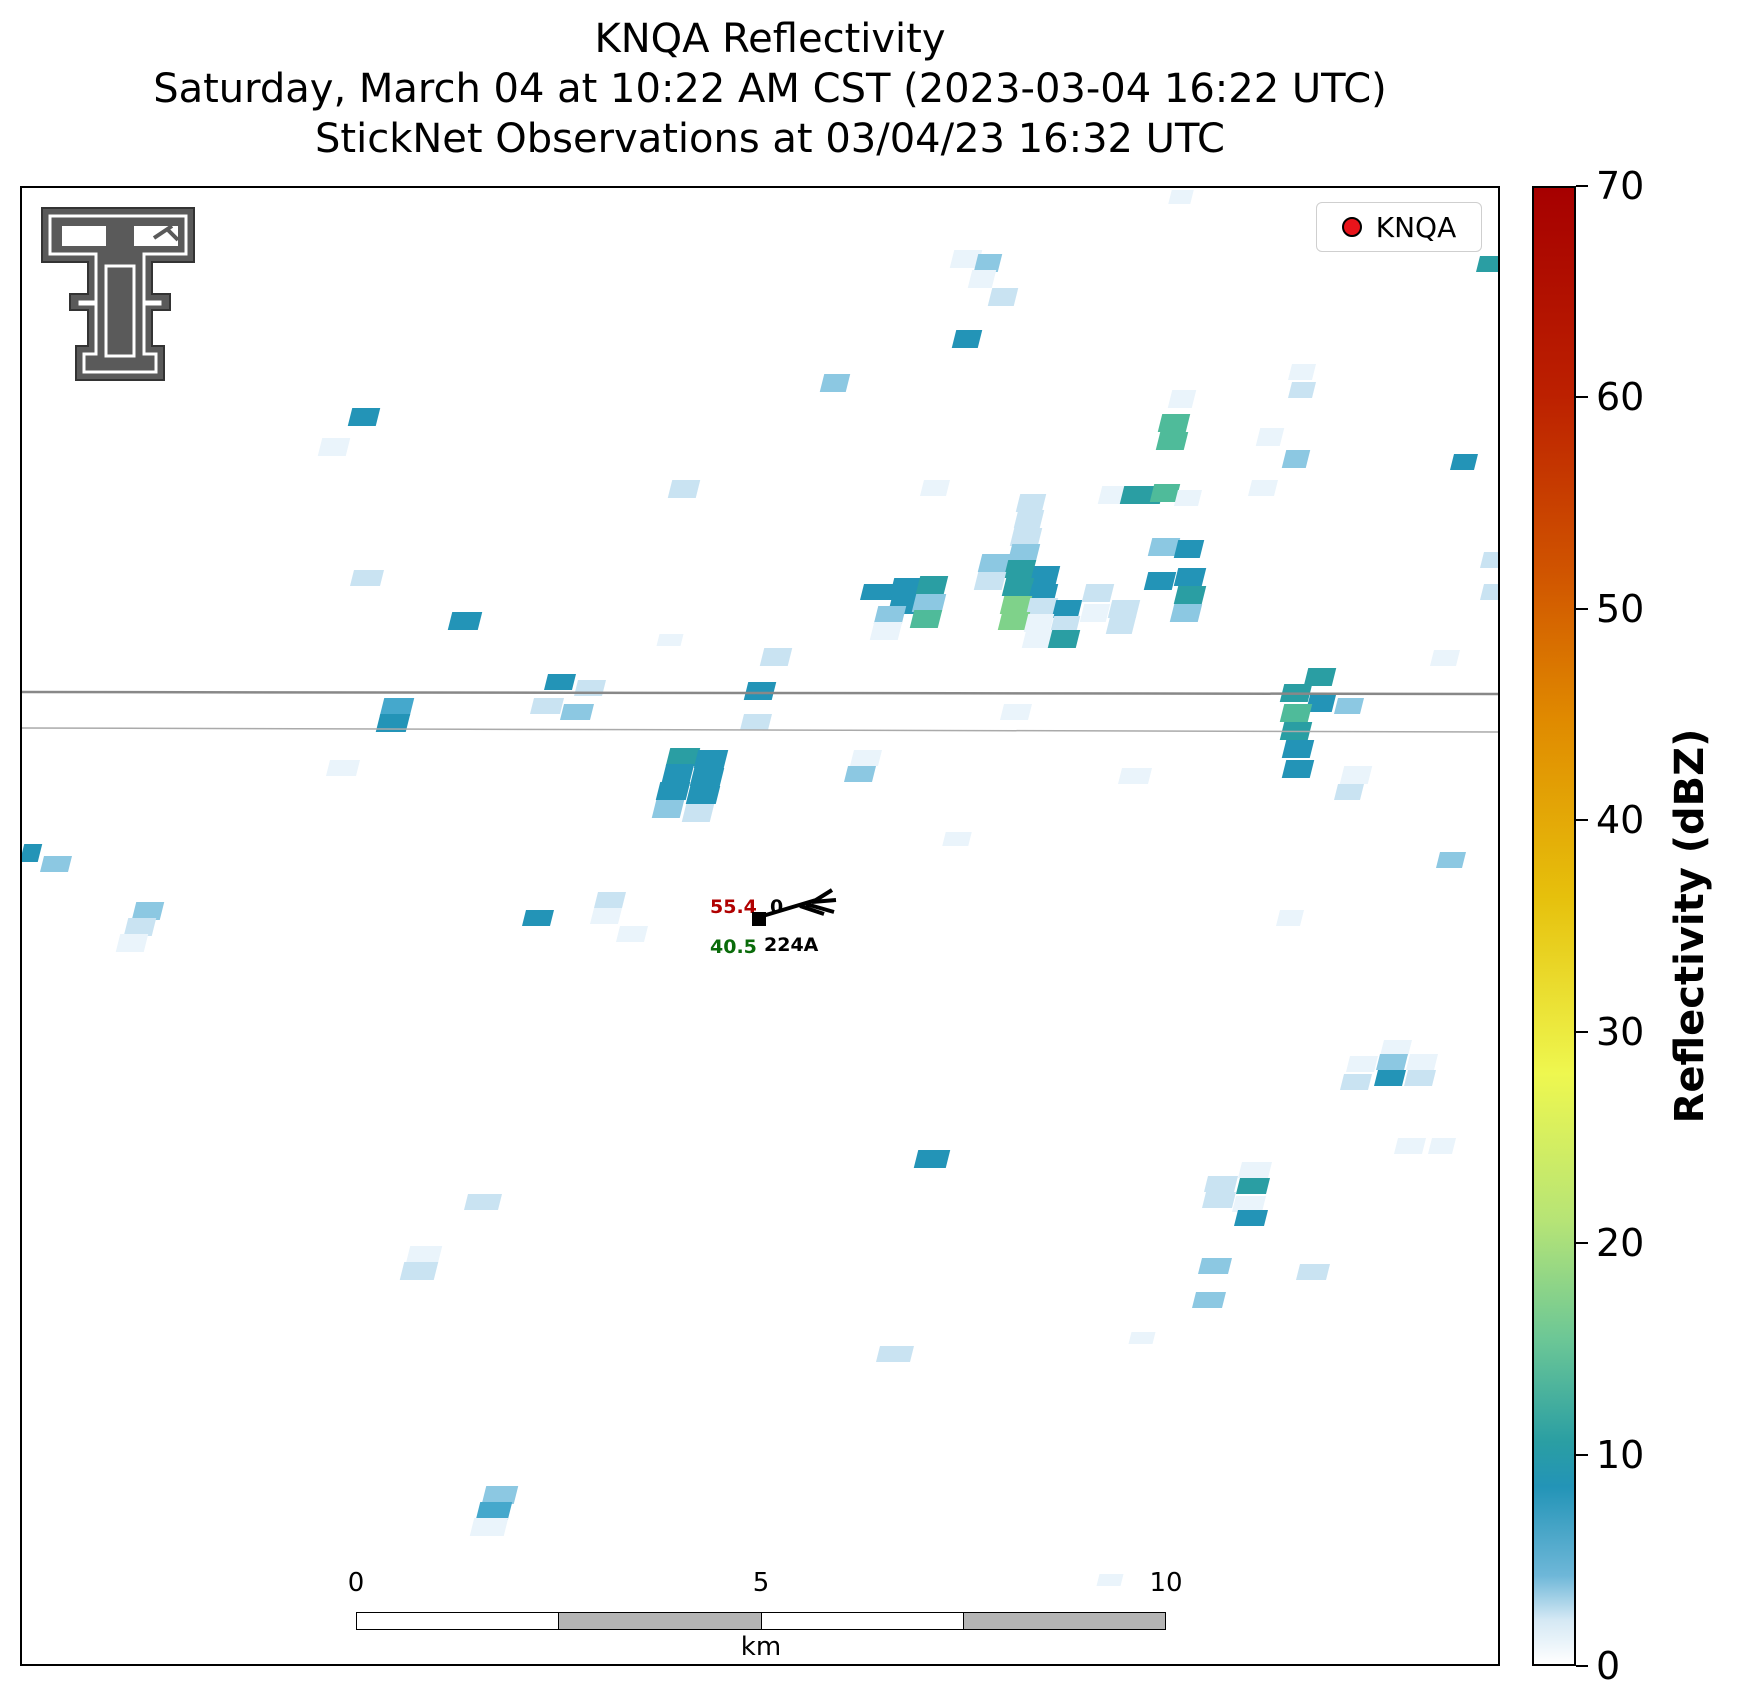  What do you see at coordinates (356, 1583) in the screenshot?
I see `scale-tick-0: 0` at bounding box center [356, 1583].